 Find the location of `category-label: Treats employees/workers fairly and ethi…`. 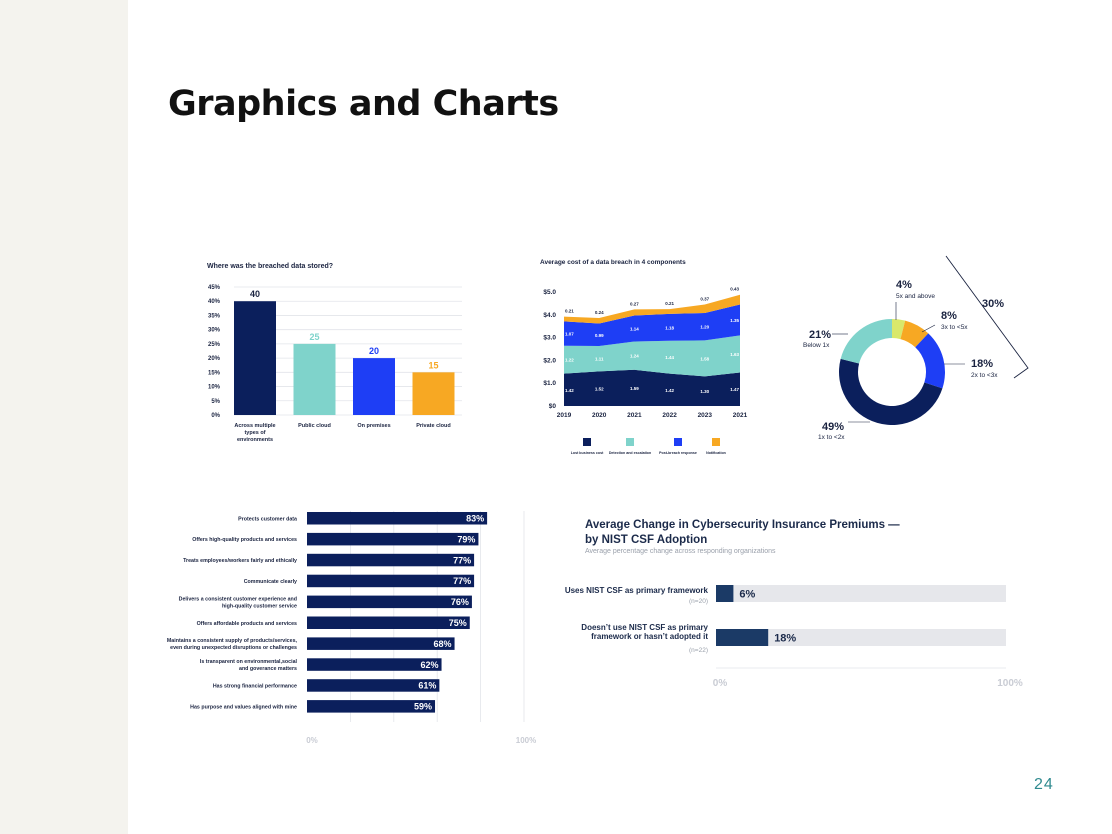

category-label: Treats employees/workers fairly and ethi… is located at coordinates (240, 561).